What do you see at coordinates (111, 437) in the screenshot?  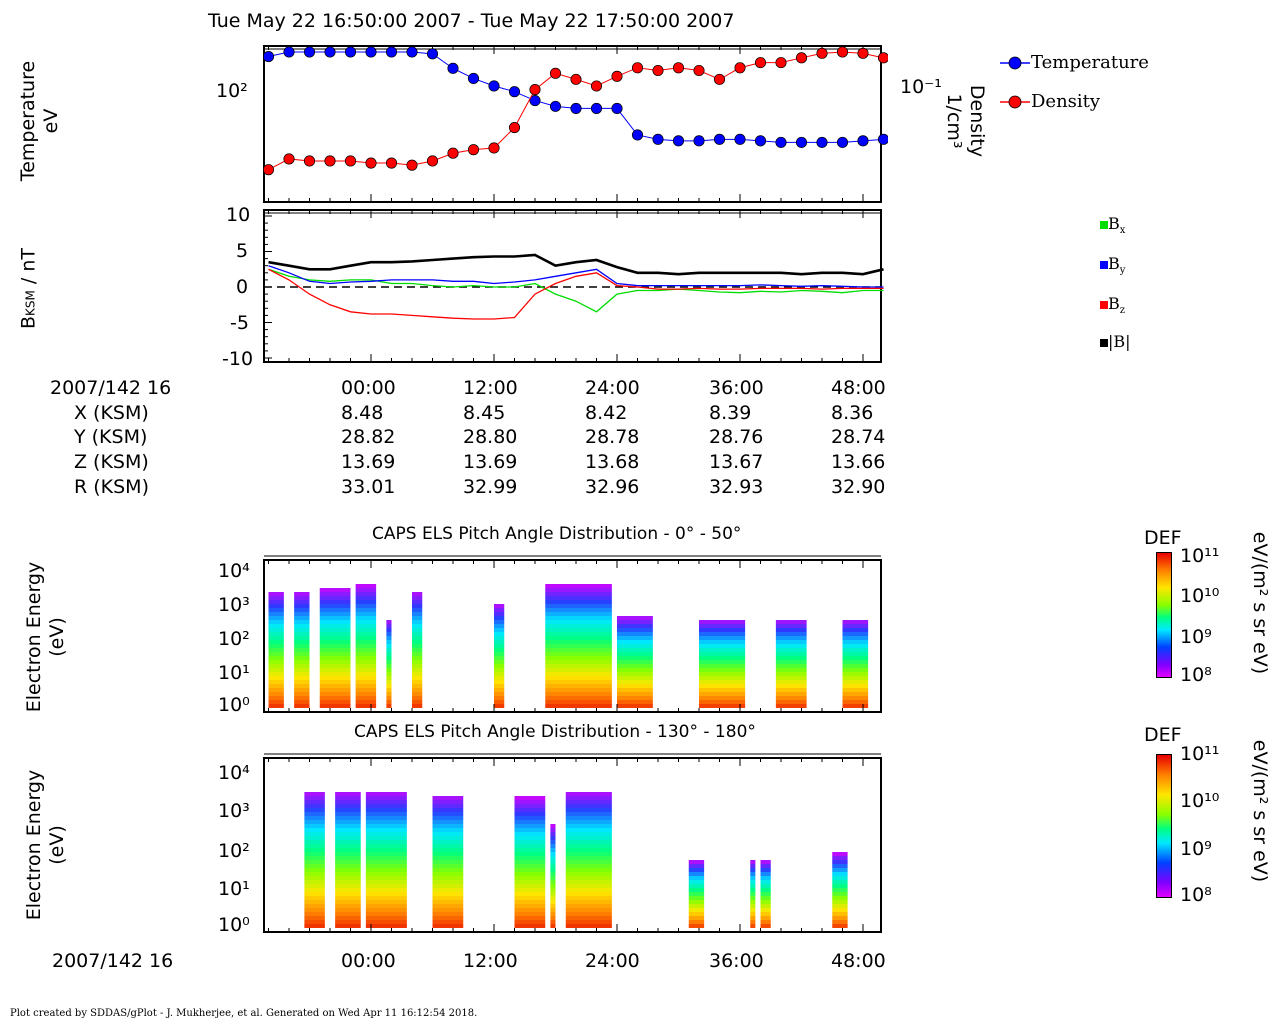 I see `ephemeris-row-label: Y (KSM)` at bounding box center [111, 437].